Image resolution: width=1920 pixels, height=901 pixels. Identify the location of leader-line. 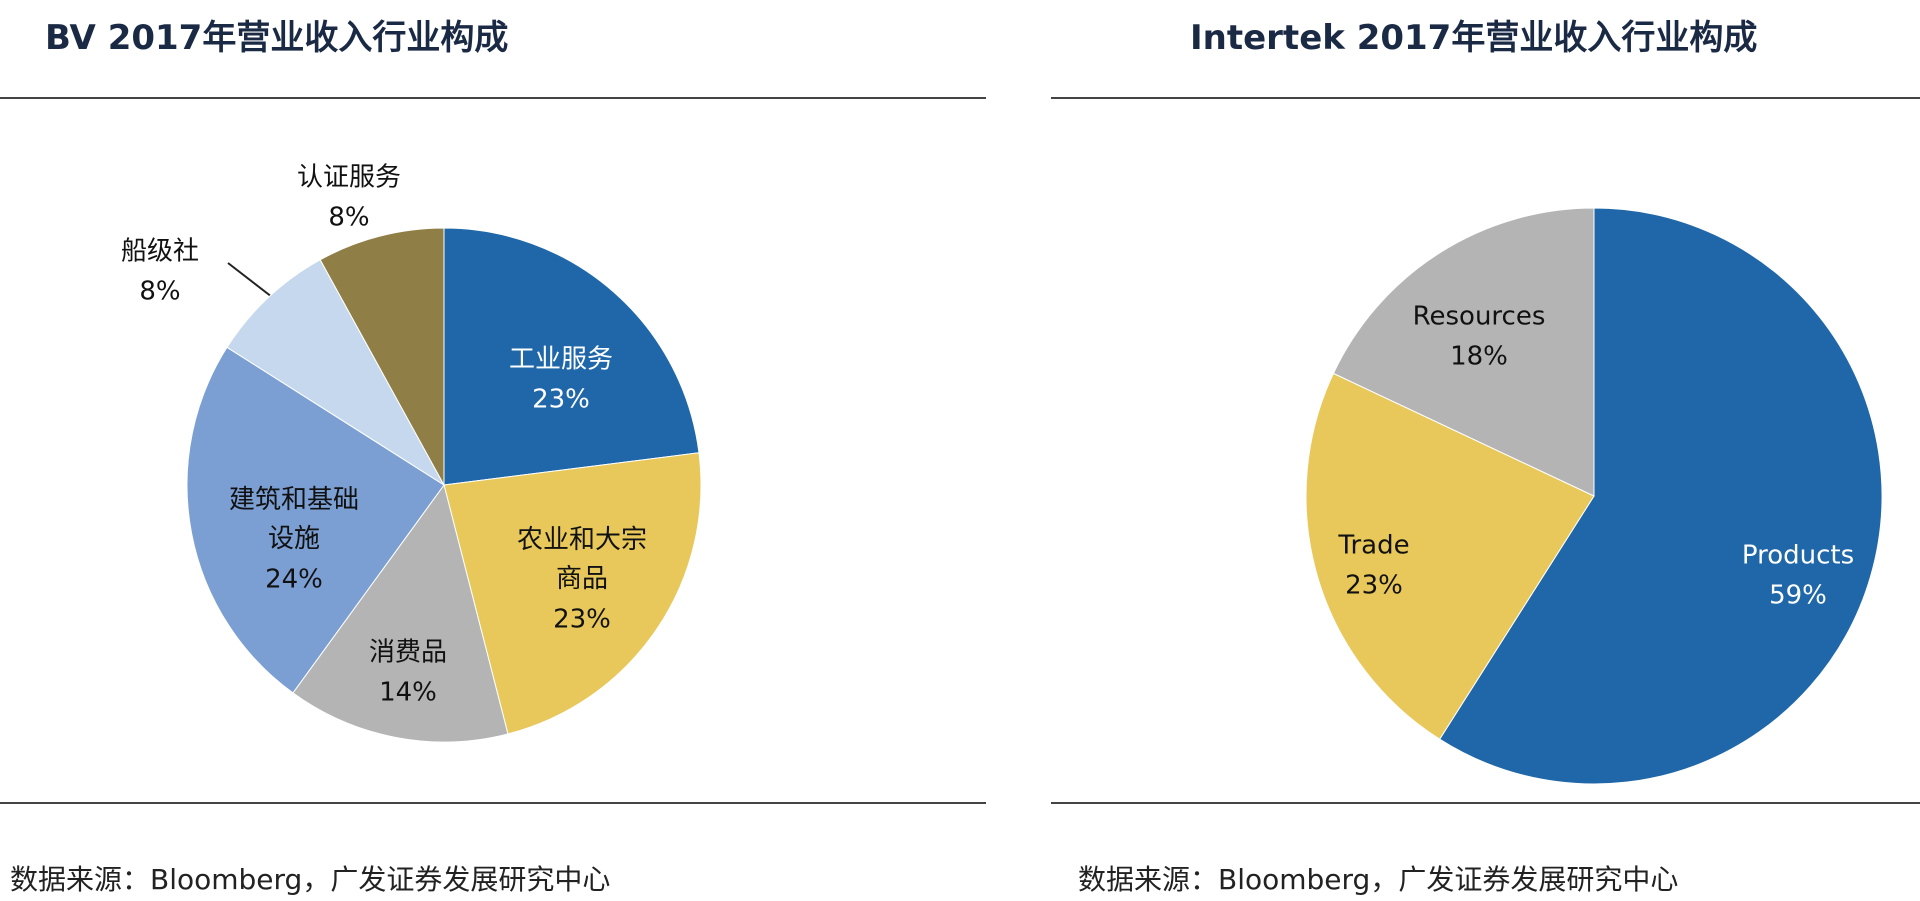
(250, 280).